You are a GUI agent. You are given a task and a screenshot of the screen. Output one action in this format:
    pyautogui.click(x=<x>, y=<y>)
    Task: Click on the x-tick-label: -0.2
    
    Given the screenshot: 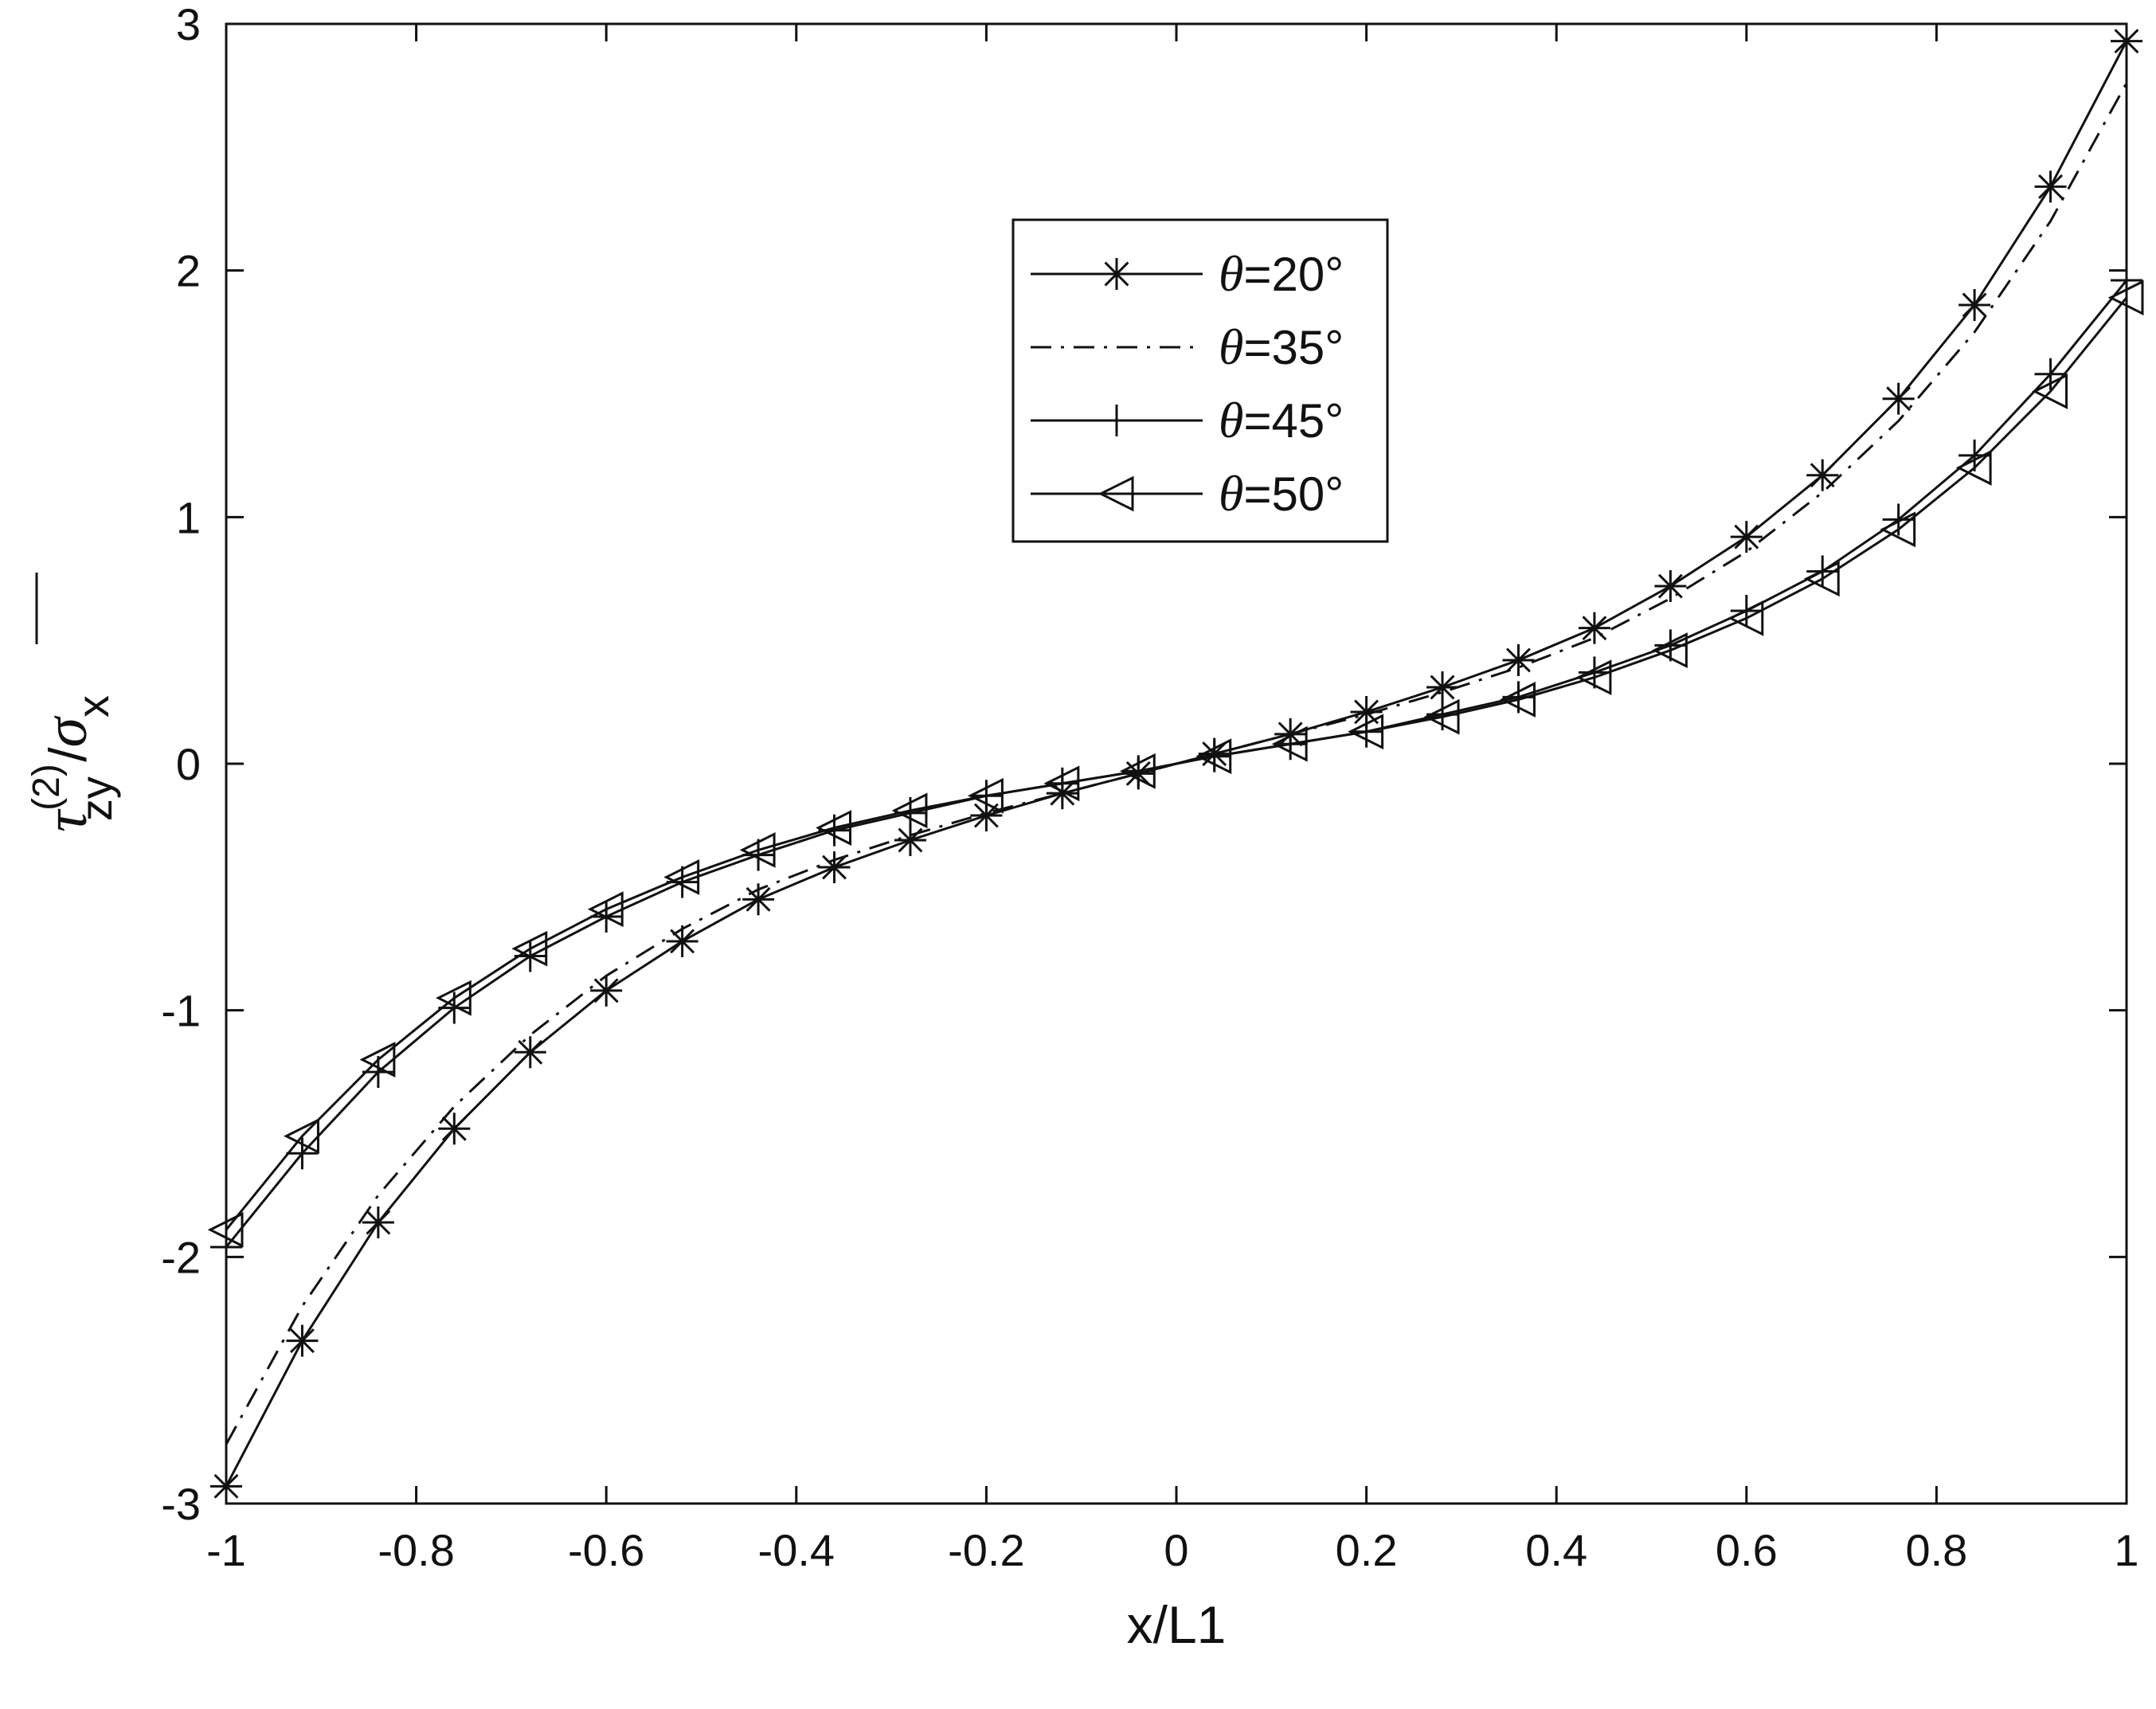 What is the action you would take?
    pyautogui.click(x=987, y=1550)
    